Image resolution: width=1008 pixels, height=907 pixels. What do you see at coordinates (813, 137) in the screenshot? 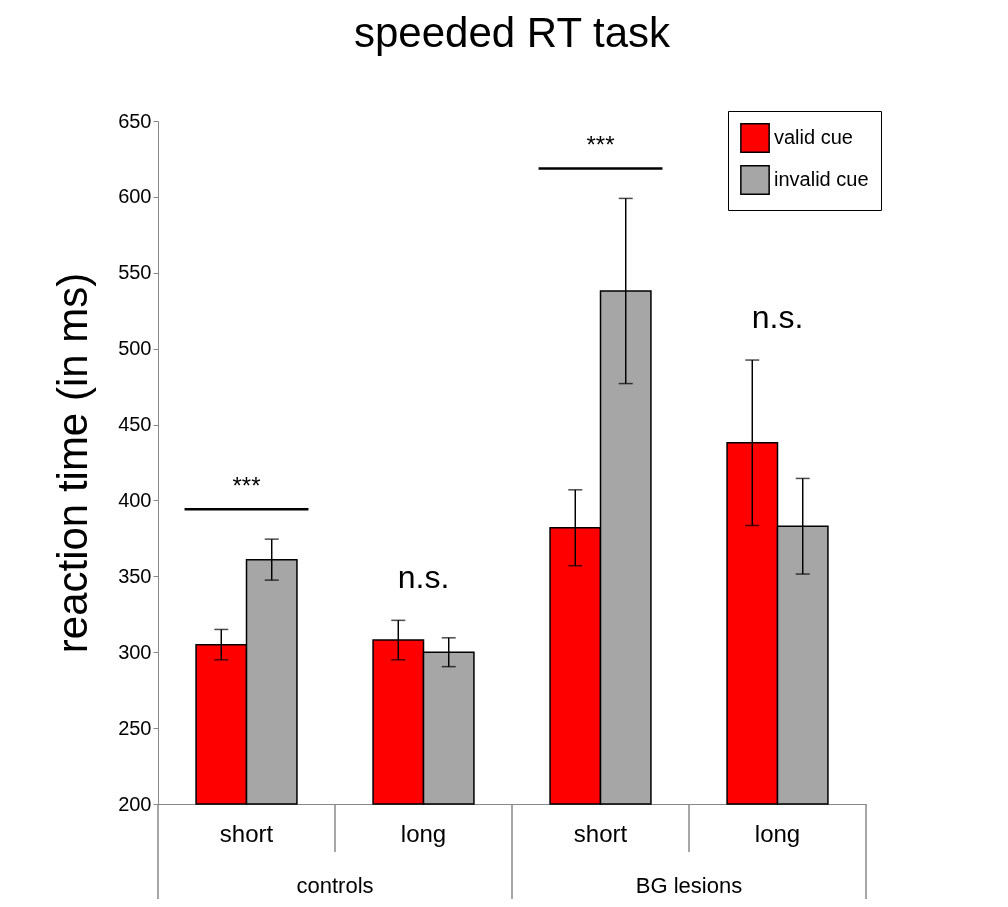
I see `legend-label: valid cue` at bounding box center [813, 137].